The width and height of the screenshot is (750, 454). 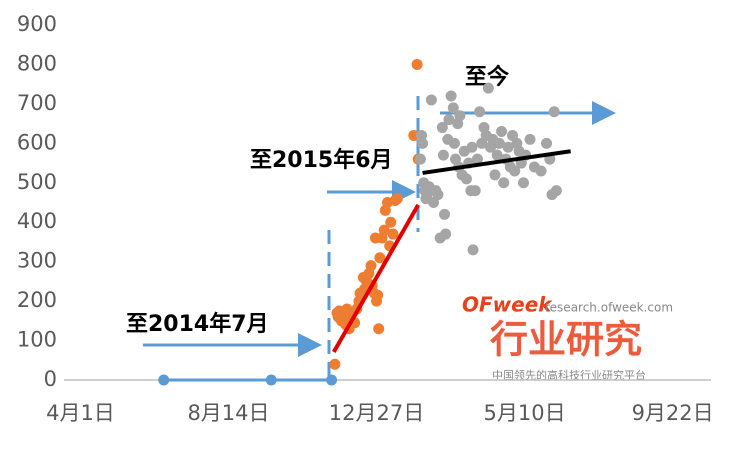 What do you see at coordinates (609, 308) in the screenshot?
I see `watermark-site: research.ofweek.com` at bounding box center [609, 308].